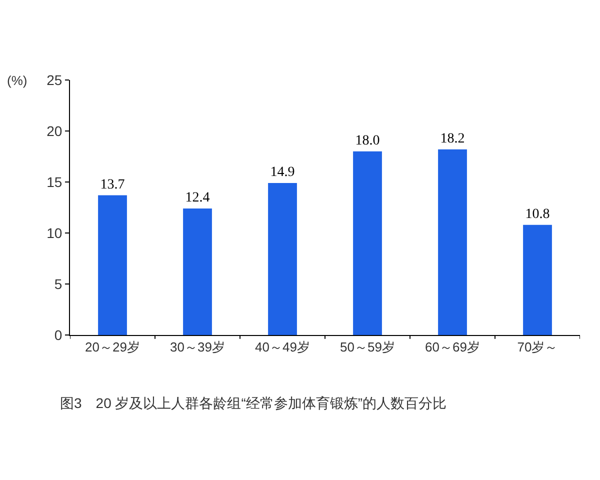 This screenshot has height=480, width=600. Describe the element at coordinates (112, 184) in the screenshot. I see `data-label: 13.7` at that location.